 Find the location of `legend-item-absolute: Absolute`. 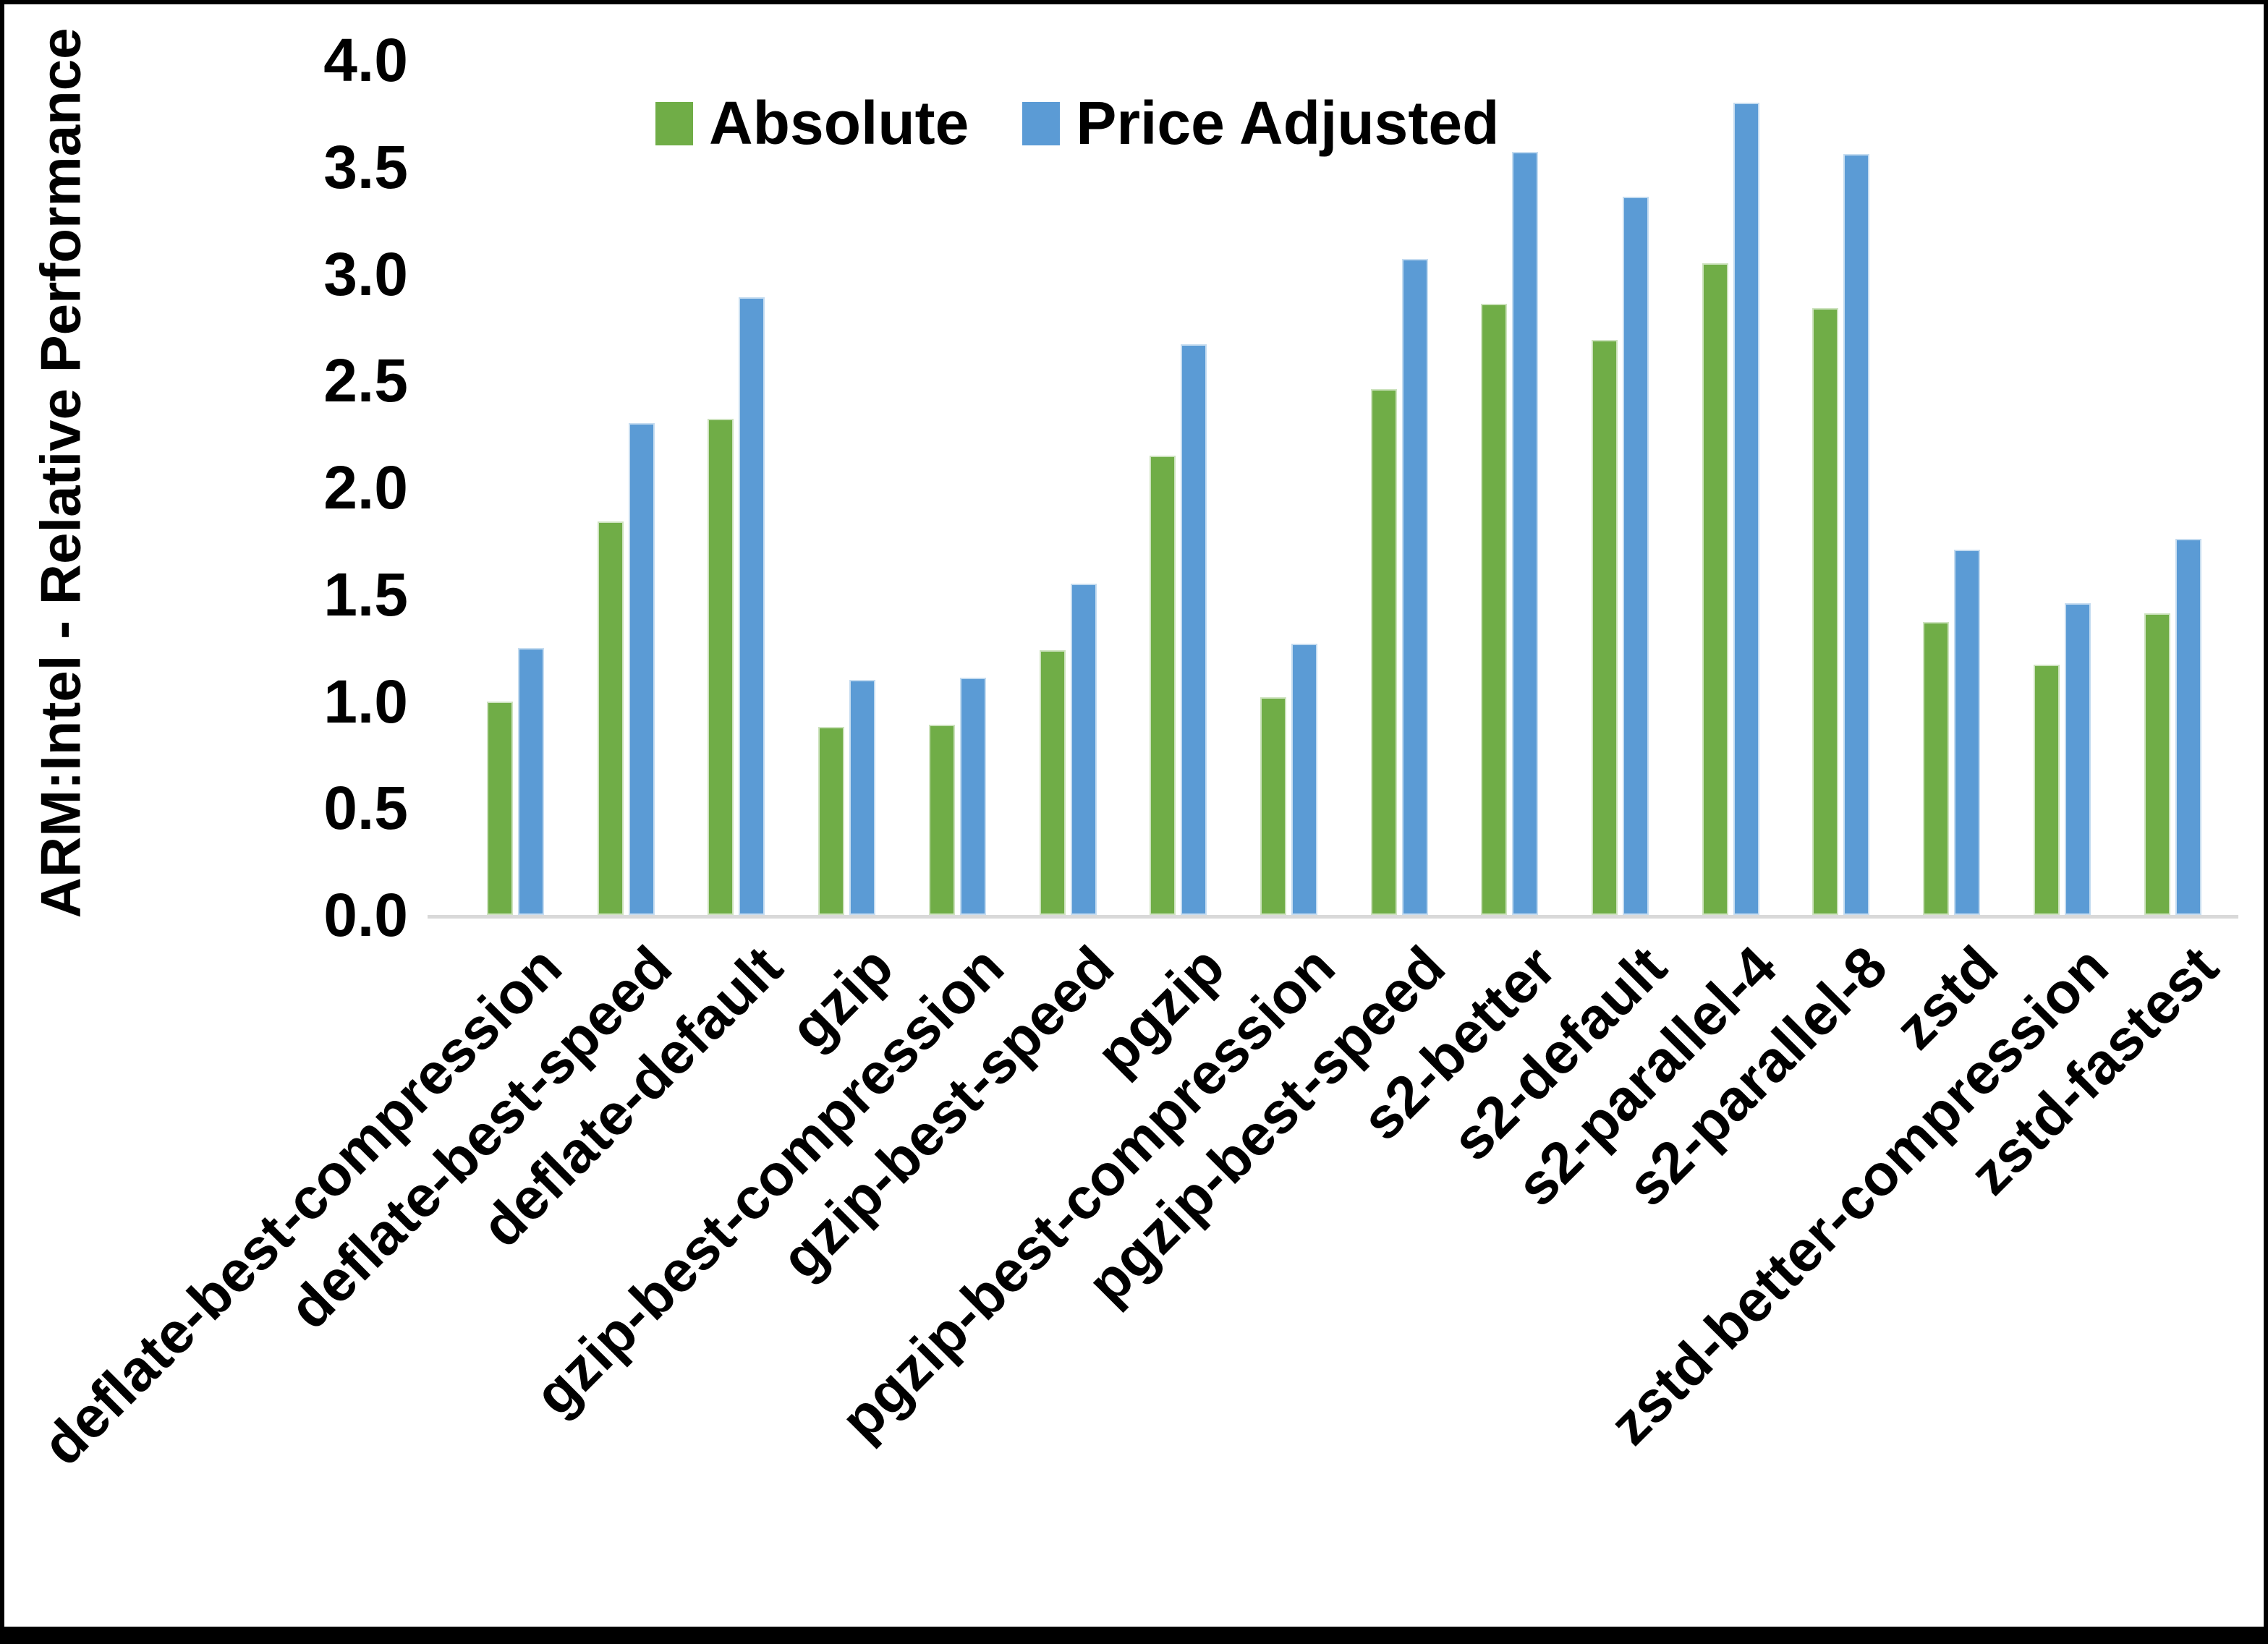

legend-item-absolute: Absolute is located at coordinates (812, 123).